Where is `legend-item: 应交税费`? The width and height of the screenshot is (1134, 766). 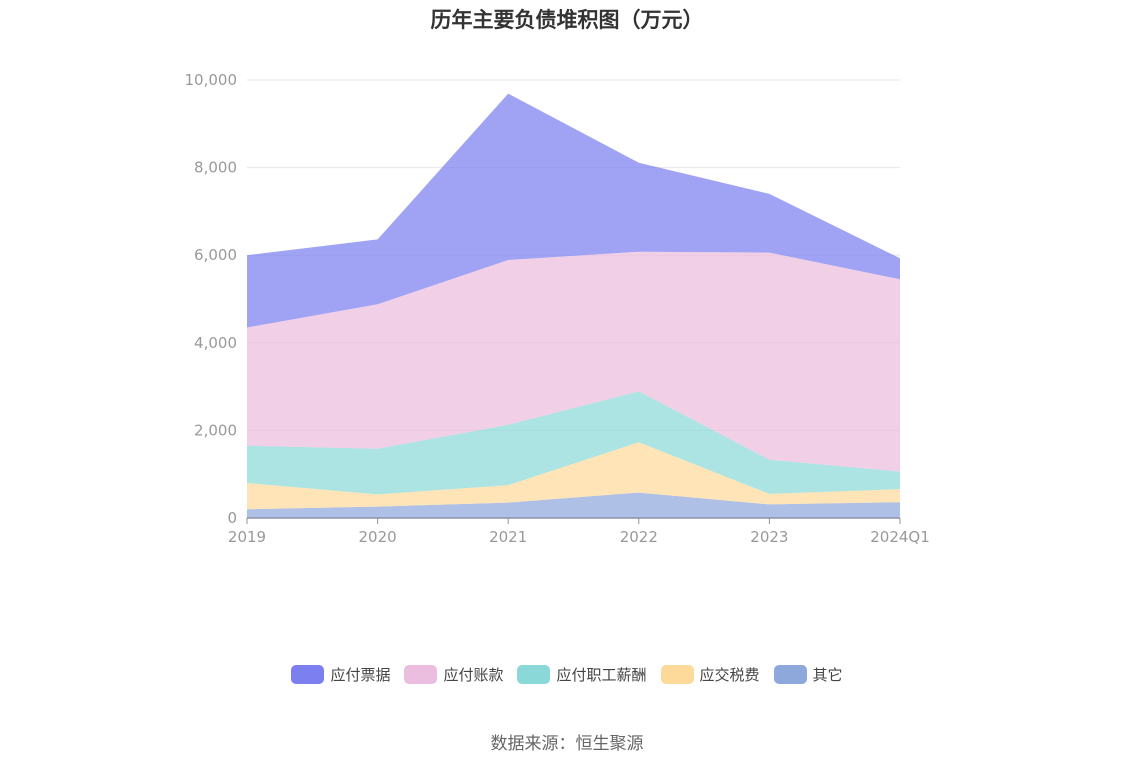 legend-item: 应交税费 is located at coordinates (710, 674).